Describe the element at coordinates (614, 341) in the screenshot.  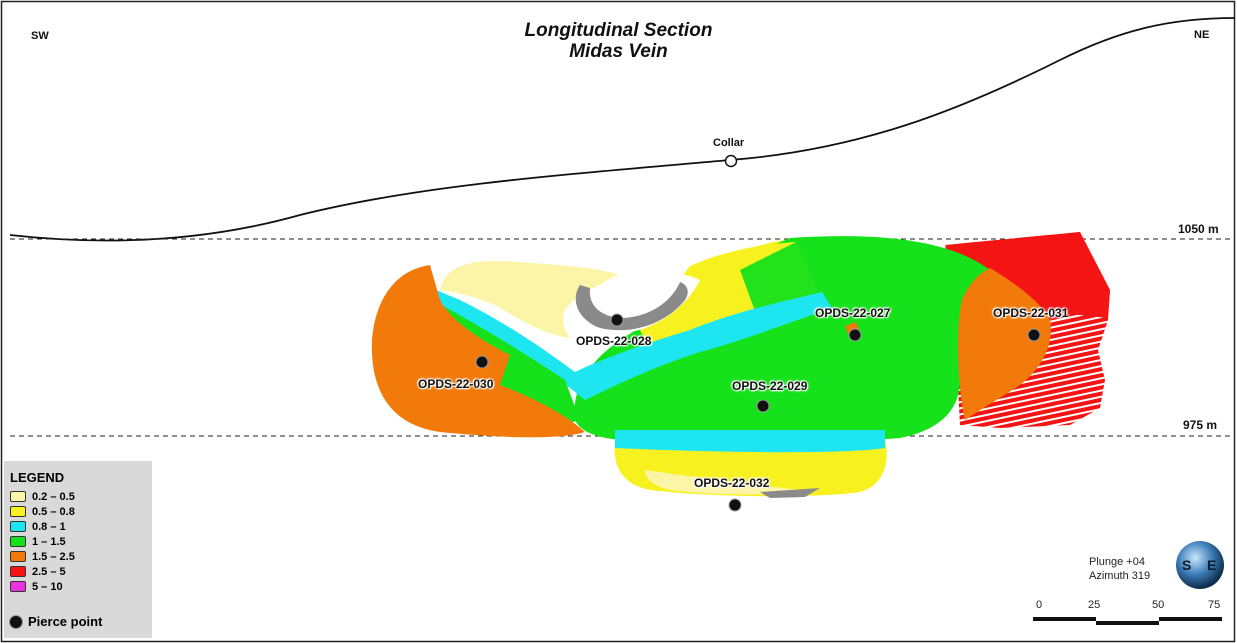
I see `drill-hole-label: OPDS-22-028` at that location.